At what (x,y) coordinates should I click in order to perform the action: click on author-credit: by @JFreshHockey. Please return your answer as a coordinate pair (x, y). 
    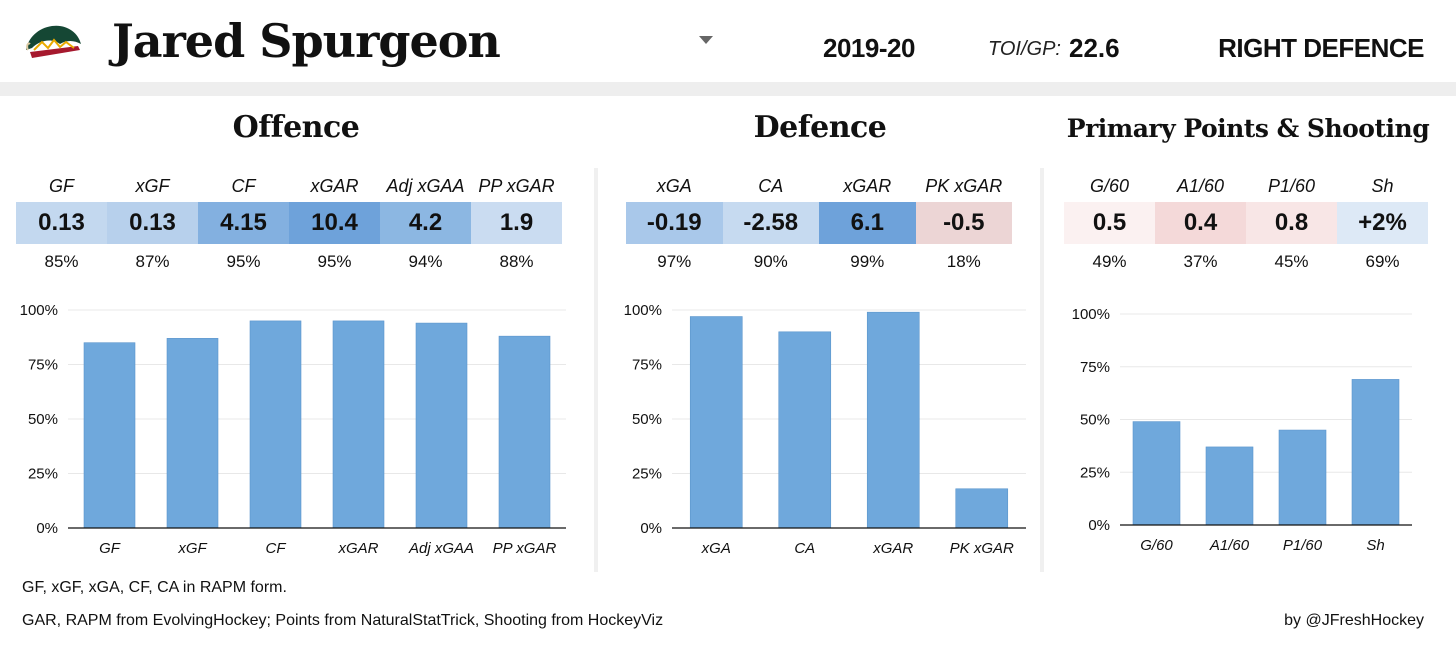
    Looking at the image, I should click on (1354, 620).